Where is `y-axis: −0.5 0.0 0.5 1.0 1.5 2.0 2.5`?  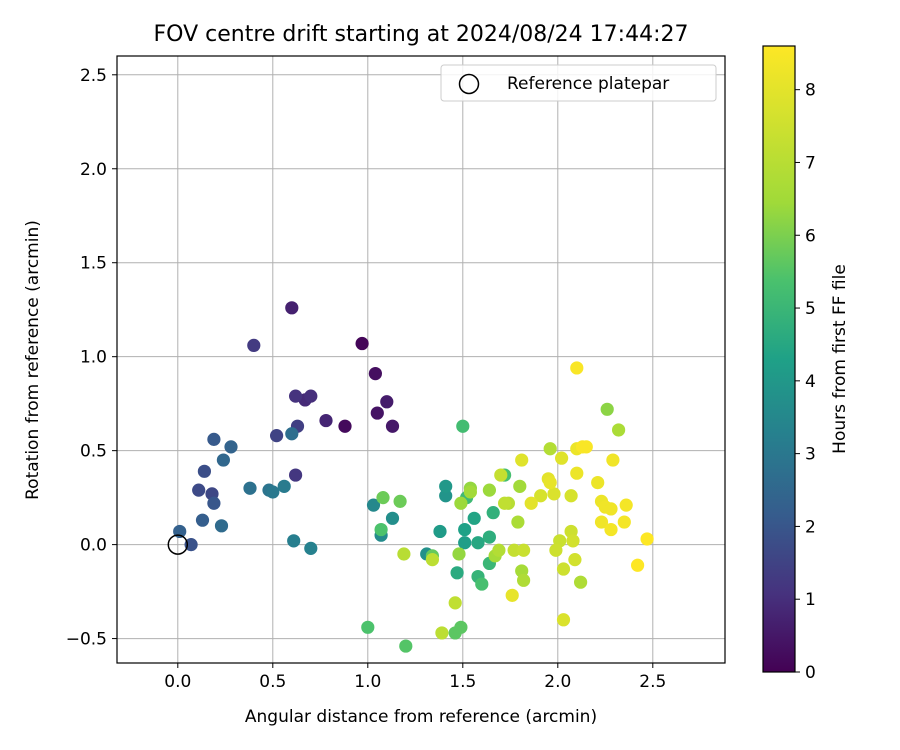
y-axis: −0.5 0.0 0.5 1.0 1.5 2.0 2.5 is located at coordinates (91, 358).